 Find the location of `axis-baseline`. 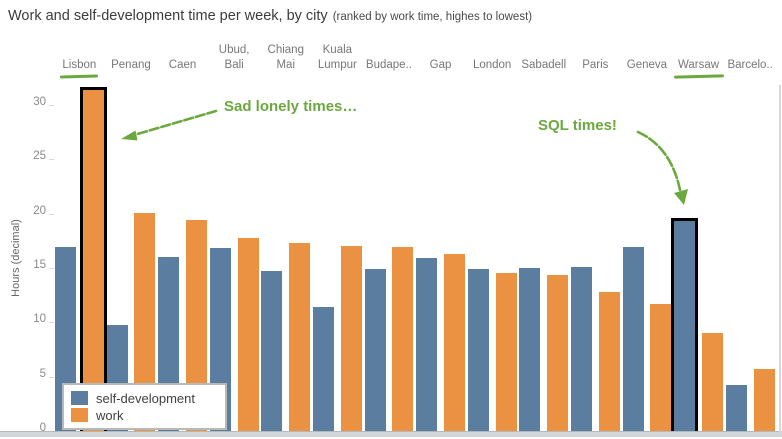

axis-baseline is located at coordinates (391, 431).